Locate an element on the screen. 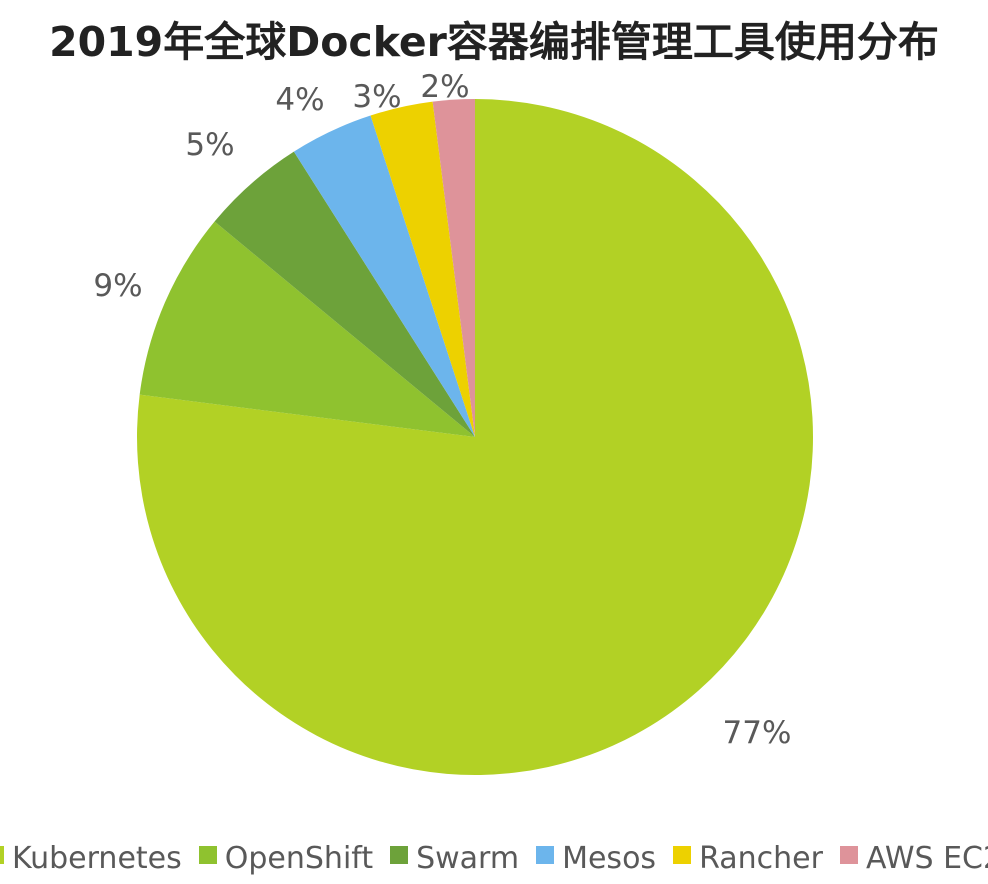  slice-label-aws-ec2: 2% is located at coordinates (444, 87).